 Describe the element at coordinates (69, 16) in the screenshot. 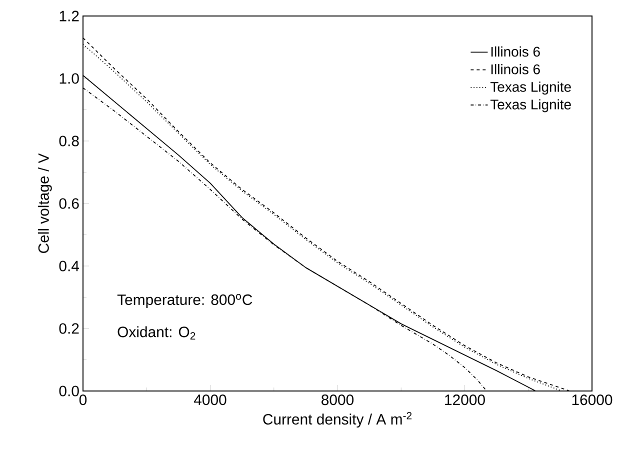

I see `y-tick-label: 1.2` at that location.